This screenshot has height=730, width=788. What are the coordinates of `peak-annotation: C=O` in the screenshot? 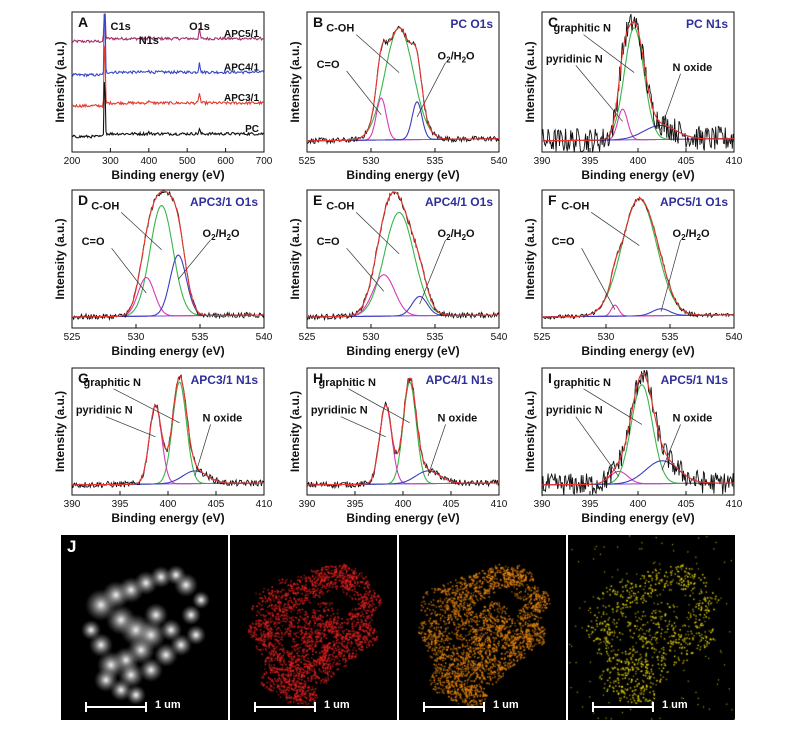 It's located at (328, 242).